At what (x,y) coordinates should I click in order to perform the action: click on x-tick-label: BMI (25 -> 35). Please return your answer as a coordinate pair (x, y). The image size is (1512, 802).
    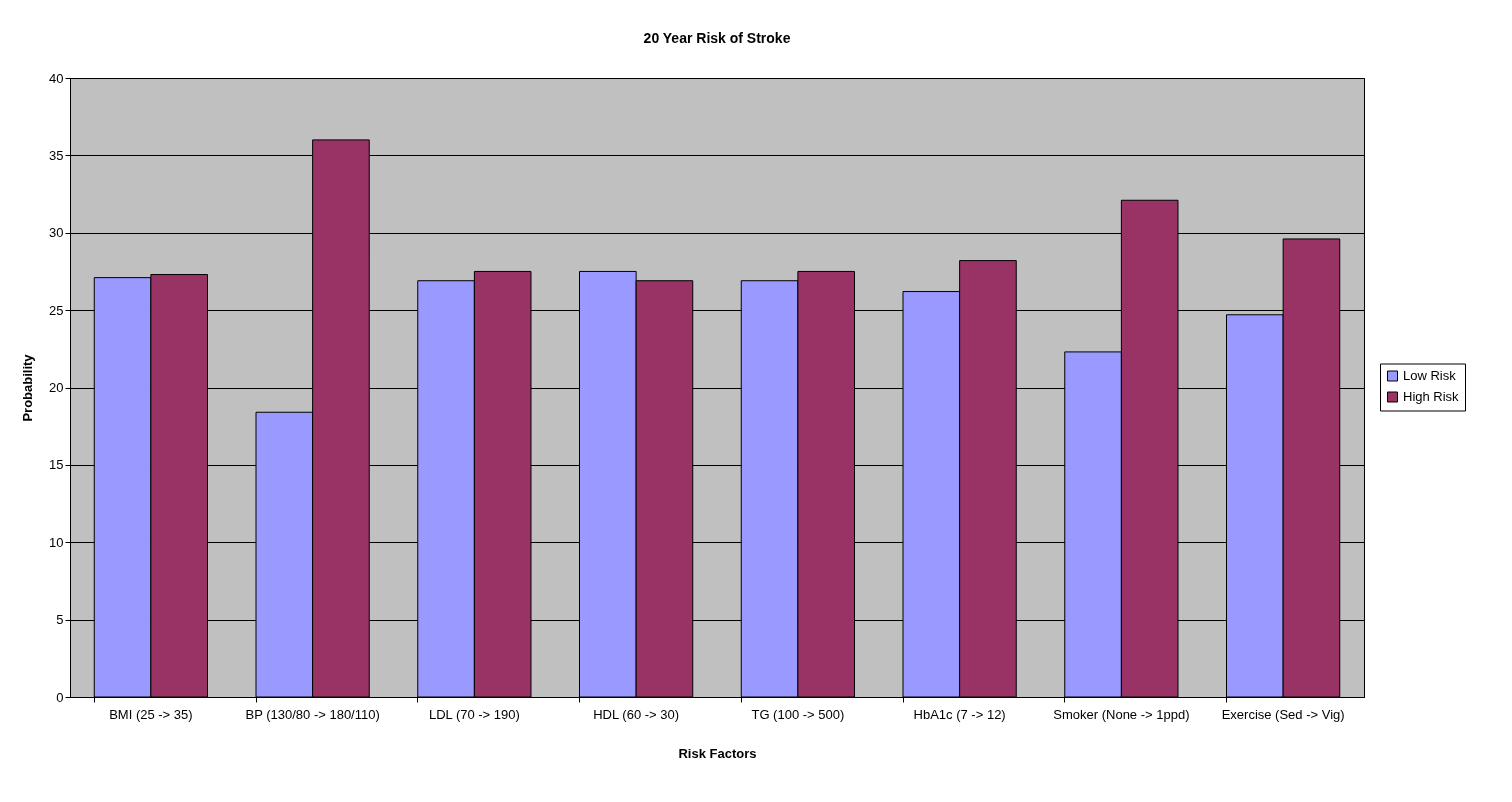
    Looking at the image, I should click on (151, 714).